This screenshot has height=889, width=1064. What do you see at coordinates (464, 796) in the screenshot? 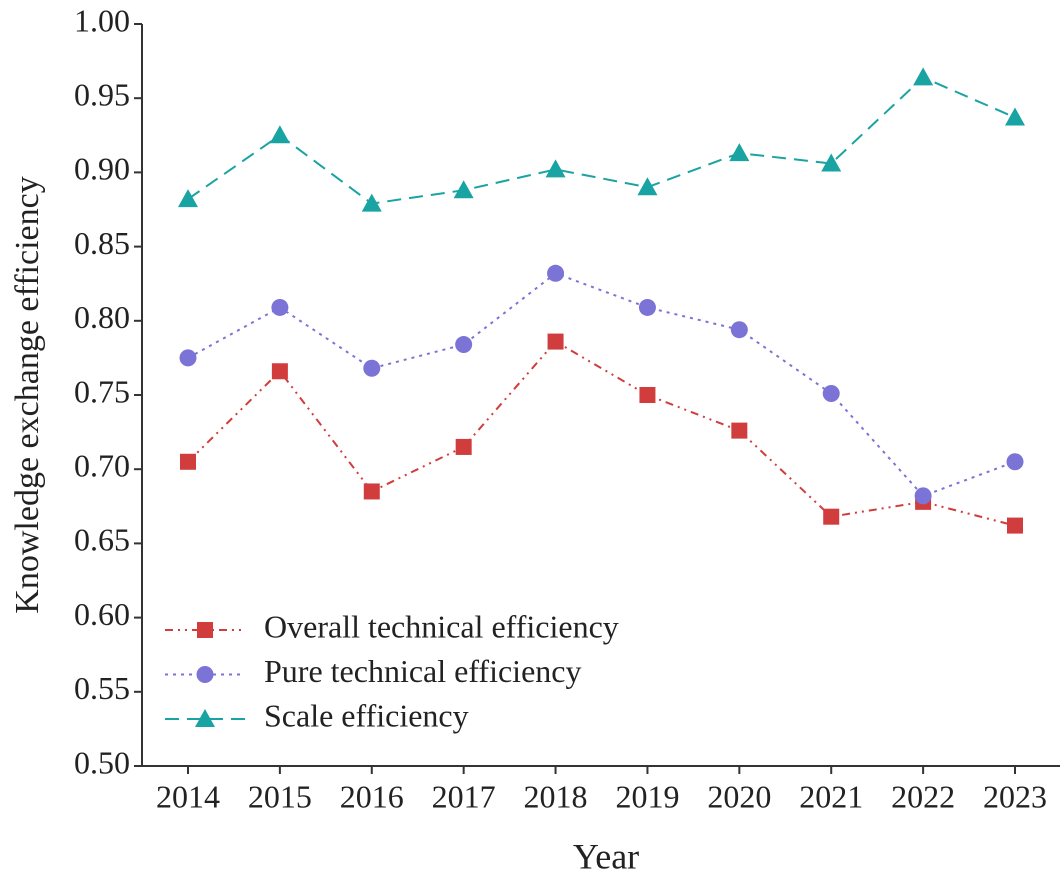
I see `x-tick-label: 2017` at bounding box center [464, 796].